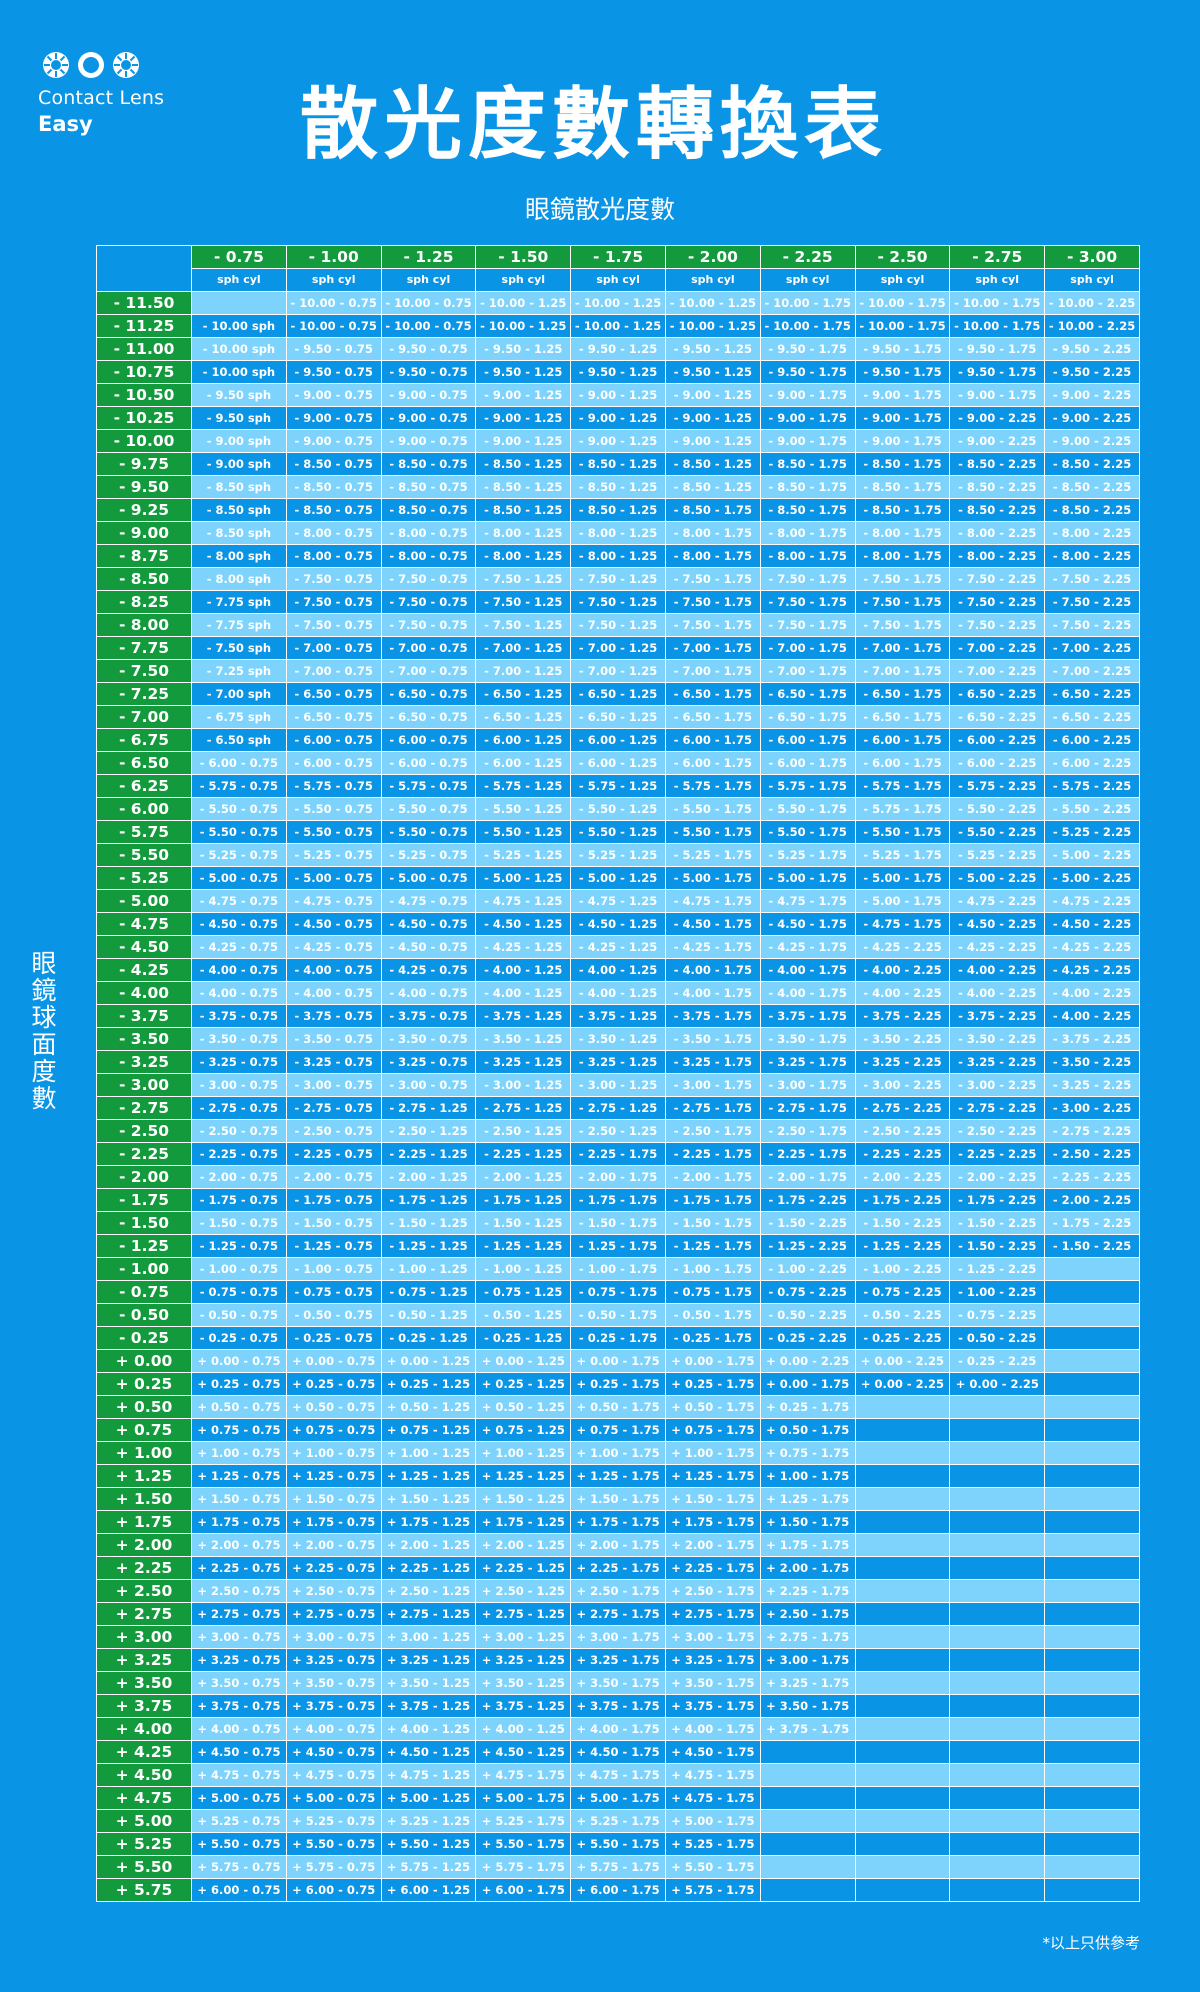  Describe the element at coordinates (997, 556) in the screenshot. I see `table-cell: - 8.00 - 2.25` at that location.